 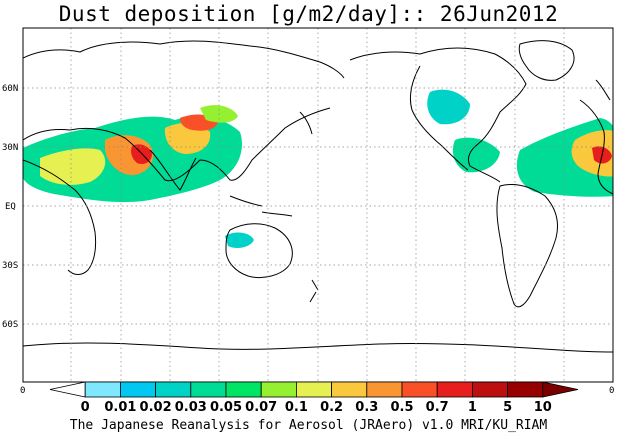 What do you see at coordinates (476, 155) in the screenshot?
I see `dust-patch-mexico` at bounding box center [476, 155].